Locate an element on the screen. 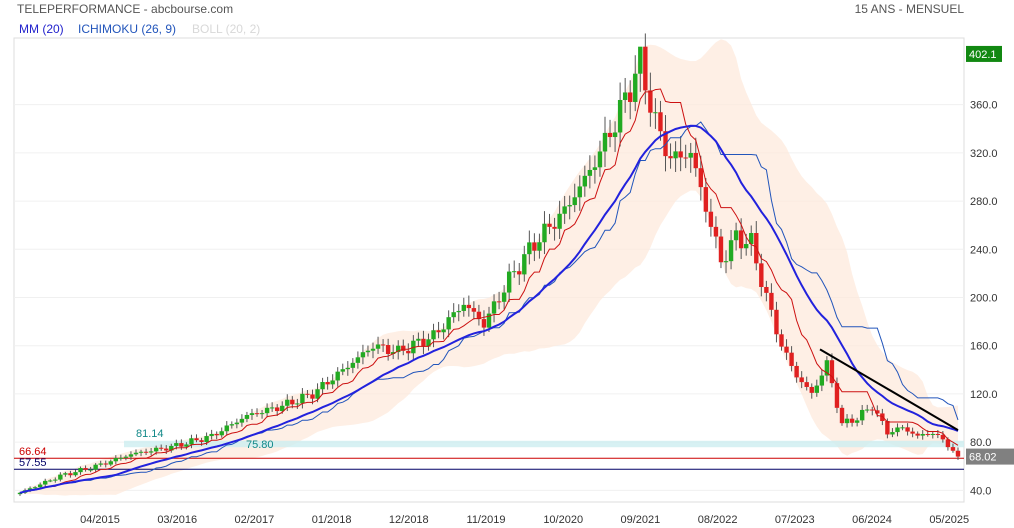  y-tick-label: 40.0 is located at coordinates (980, 491).